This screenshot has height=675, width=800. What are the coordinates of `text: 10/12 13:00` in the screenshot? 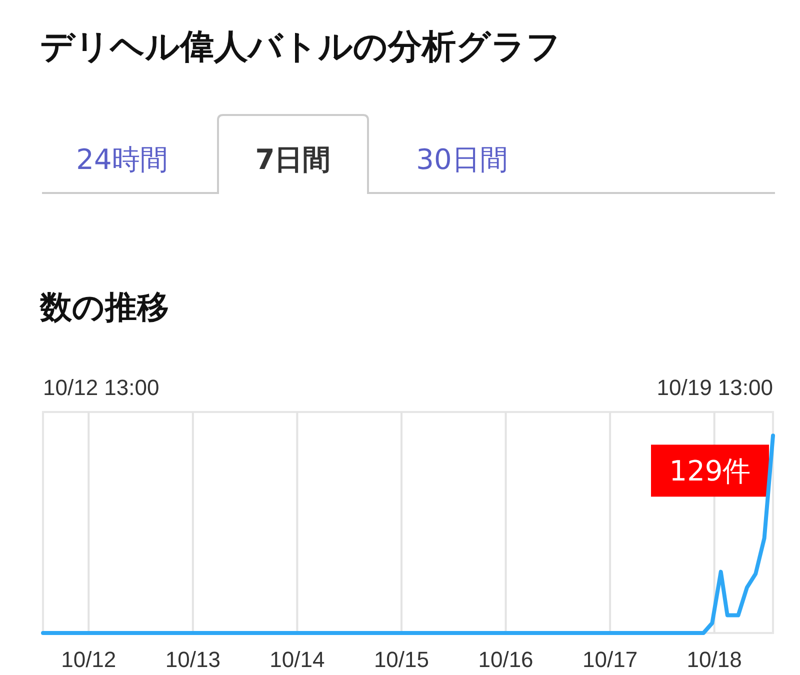 It's located at (101, 387).